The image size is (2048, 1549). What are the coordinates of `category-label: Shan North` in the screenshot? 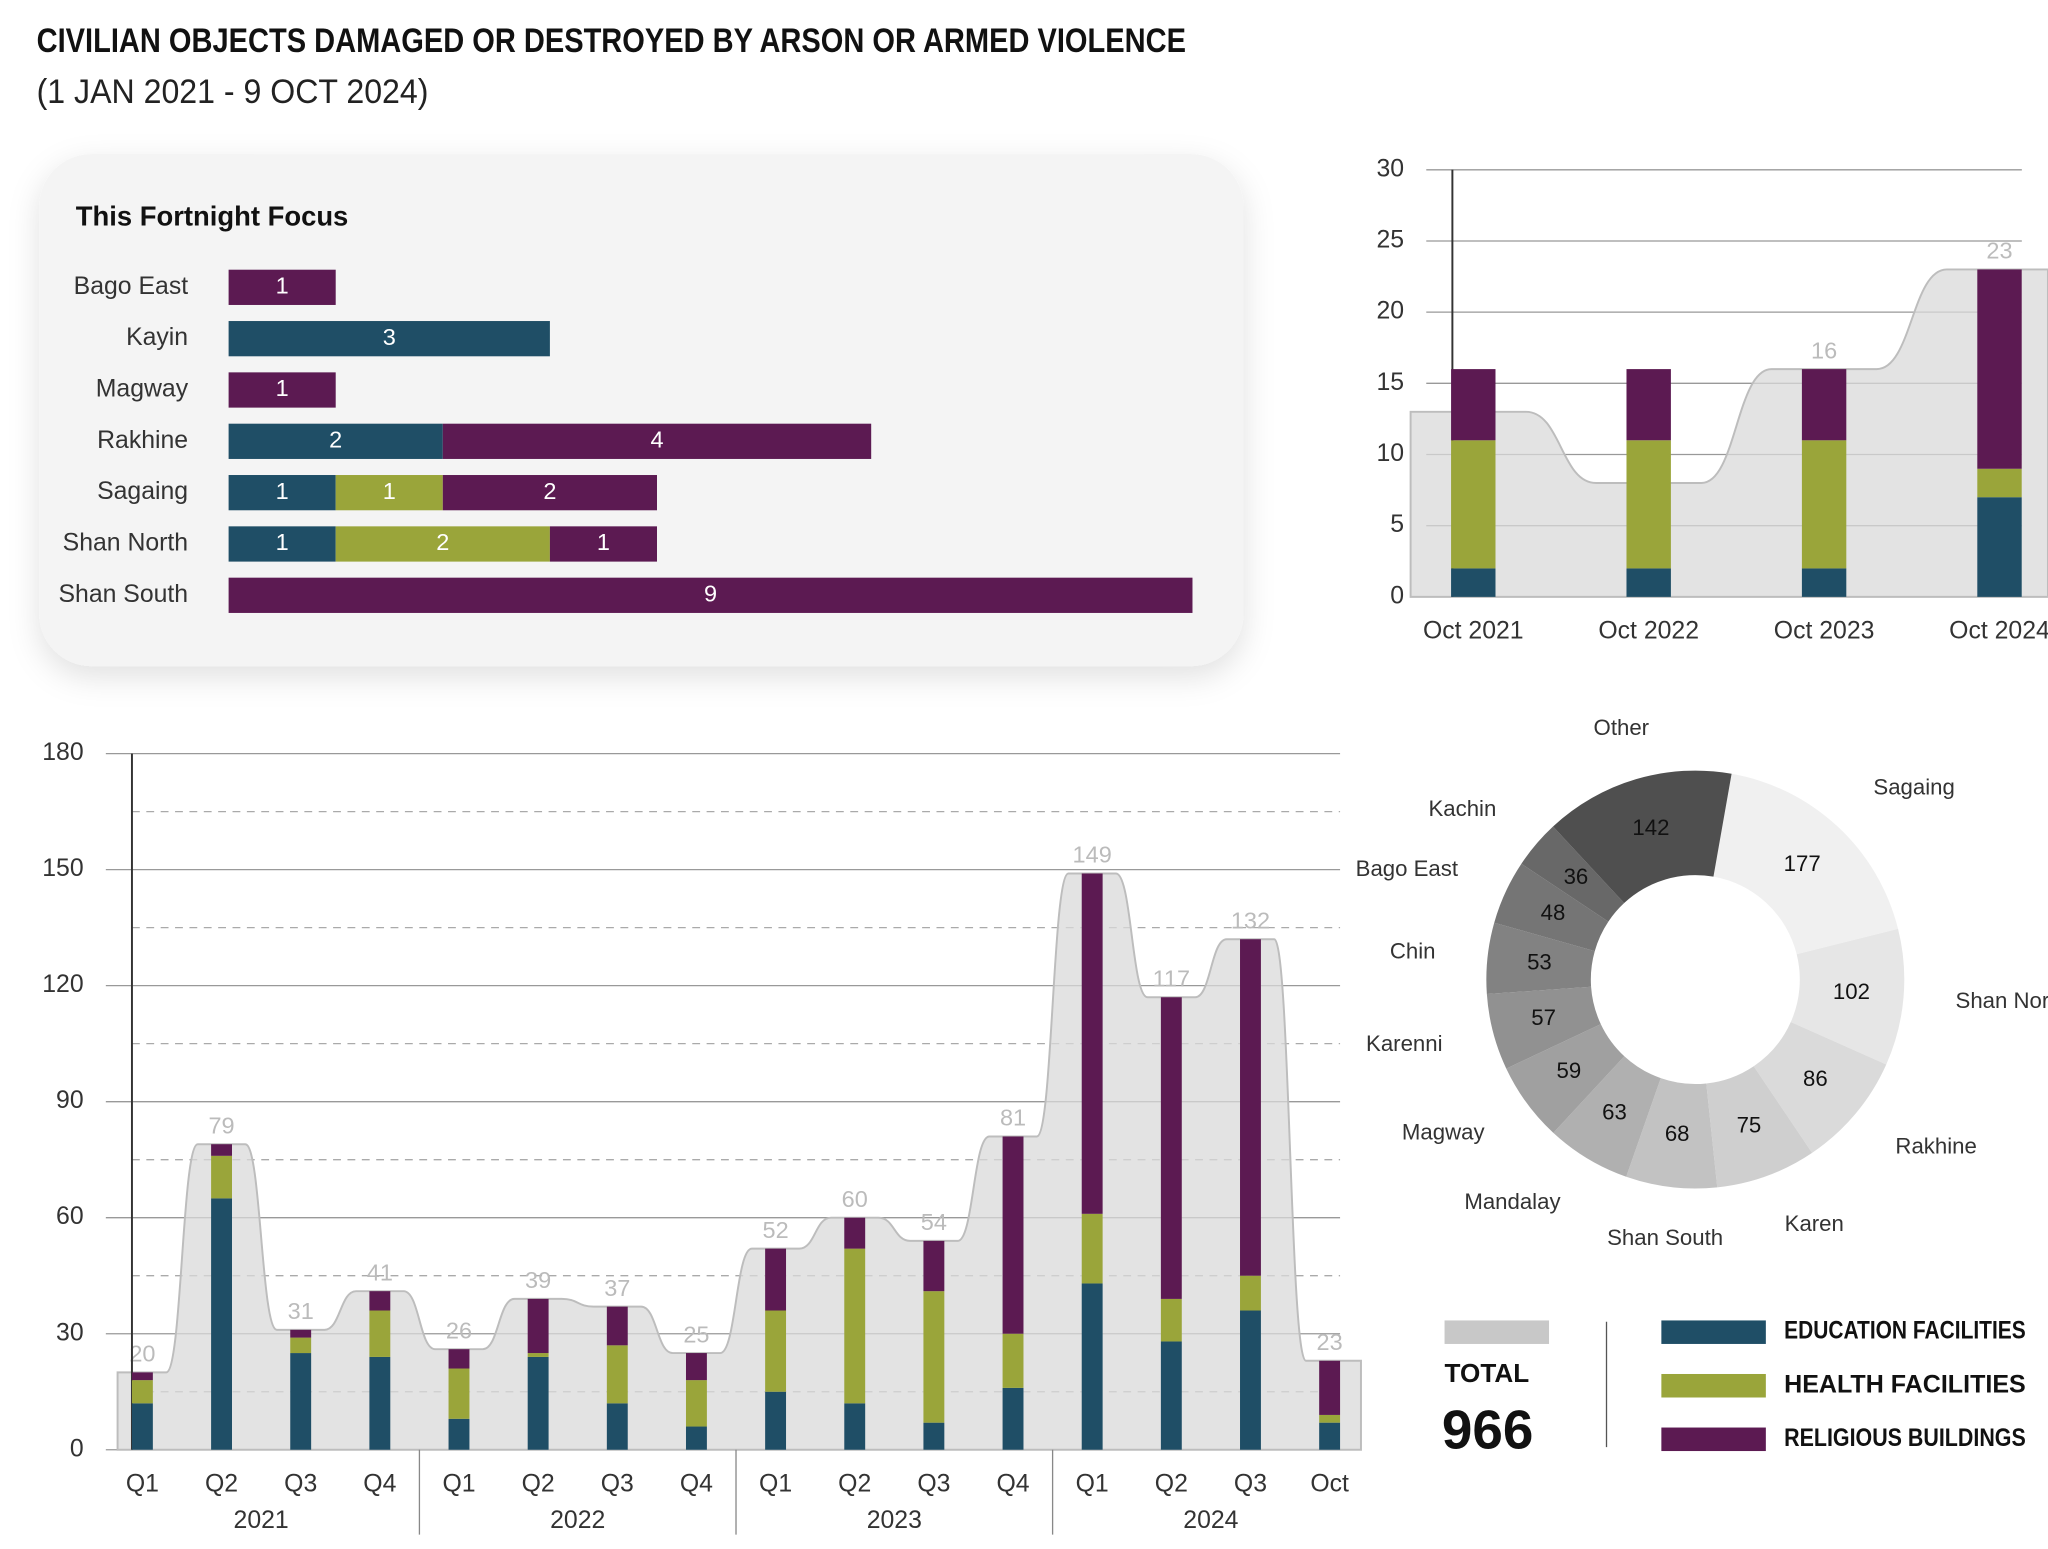 It's located at (125, 543).